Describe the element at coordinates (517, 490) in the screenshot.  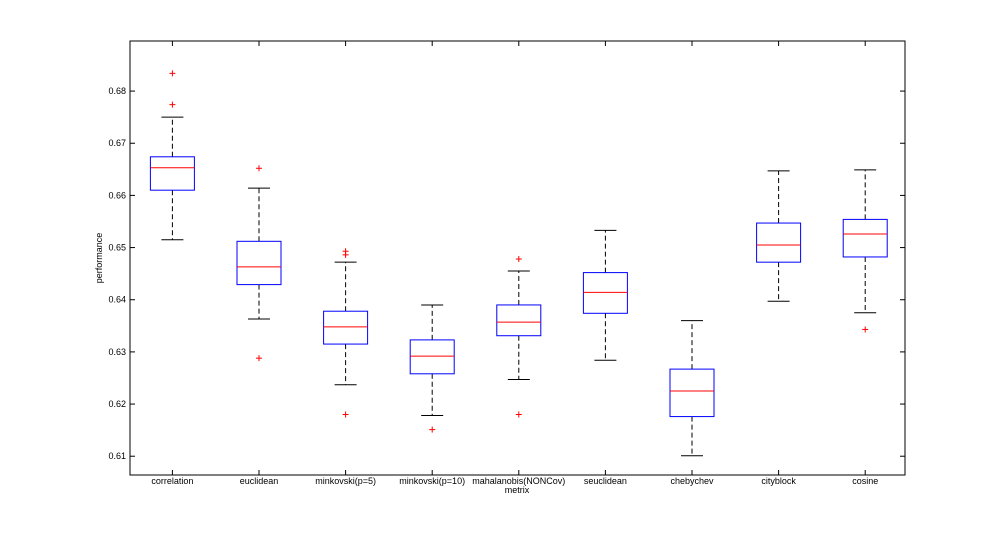
I see `x-axis-label: metrix` at that location.